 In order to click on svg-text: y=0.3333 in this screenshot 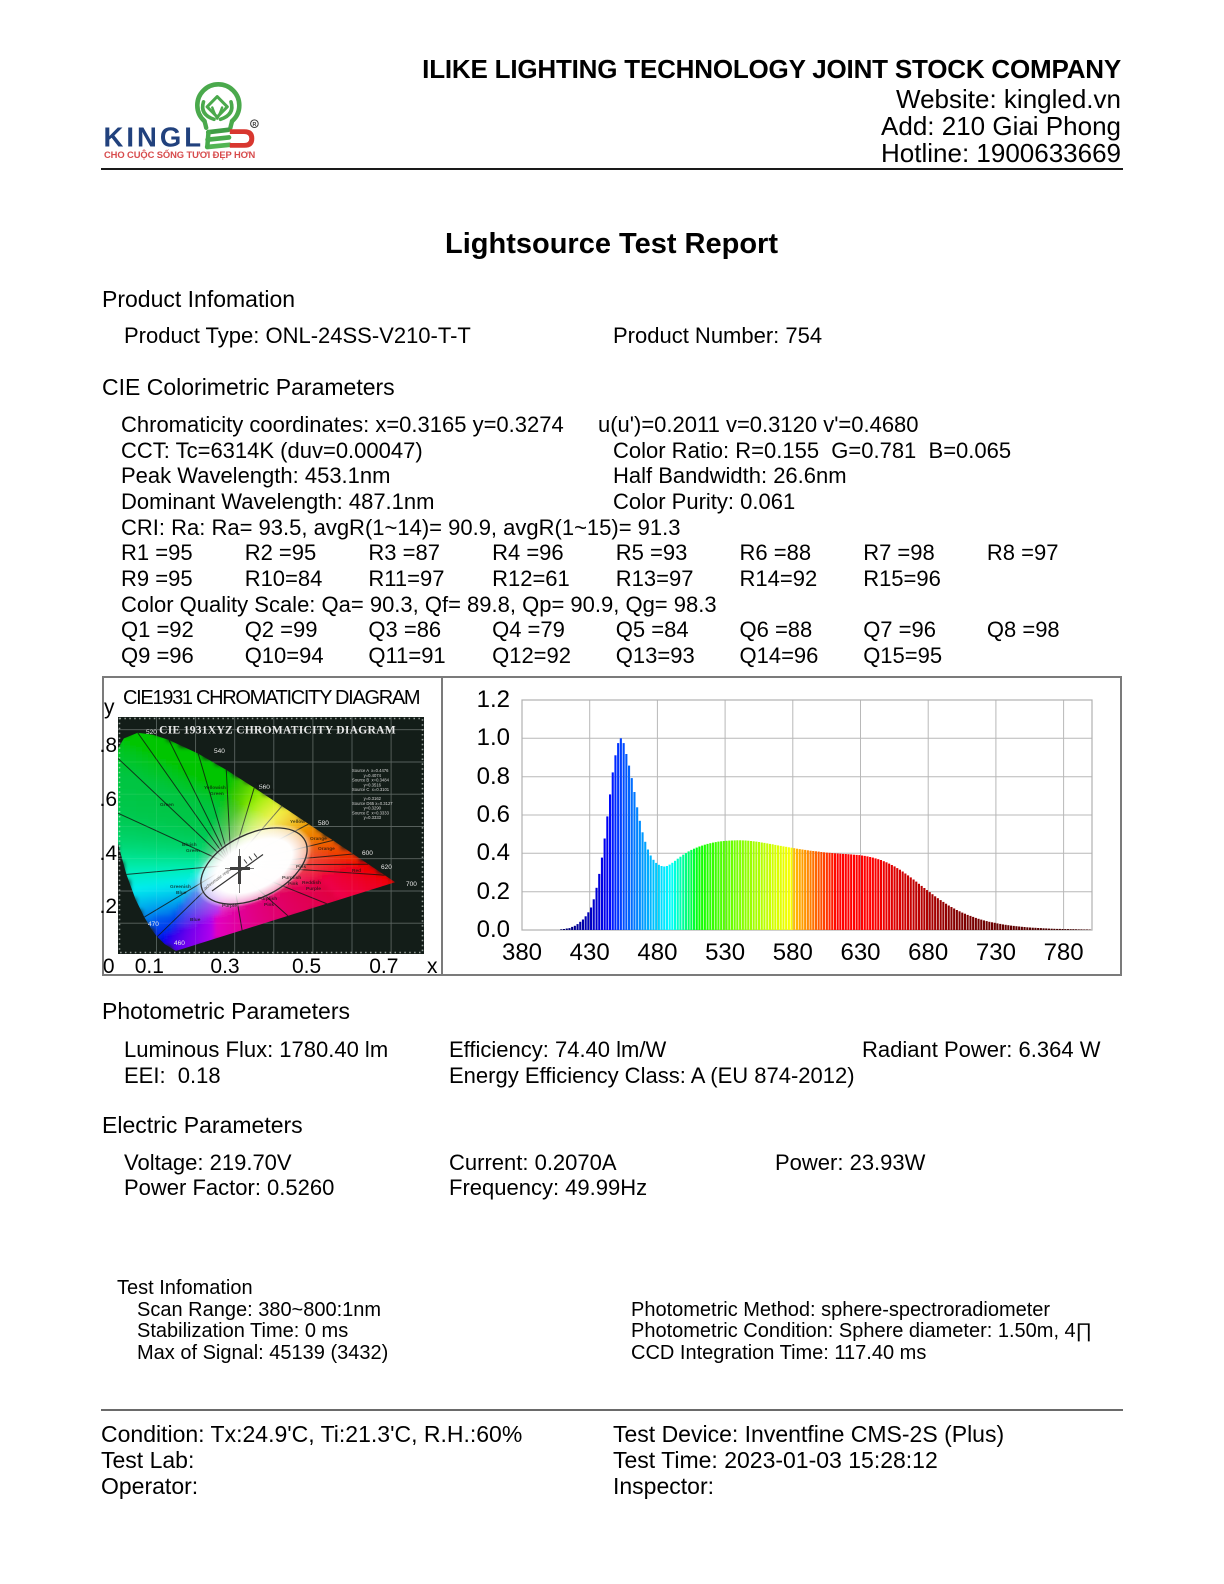, I will do `click(367, 817)`.